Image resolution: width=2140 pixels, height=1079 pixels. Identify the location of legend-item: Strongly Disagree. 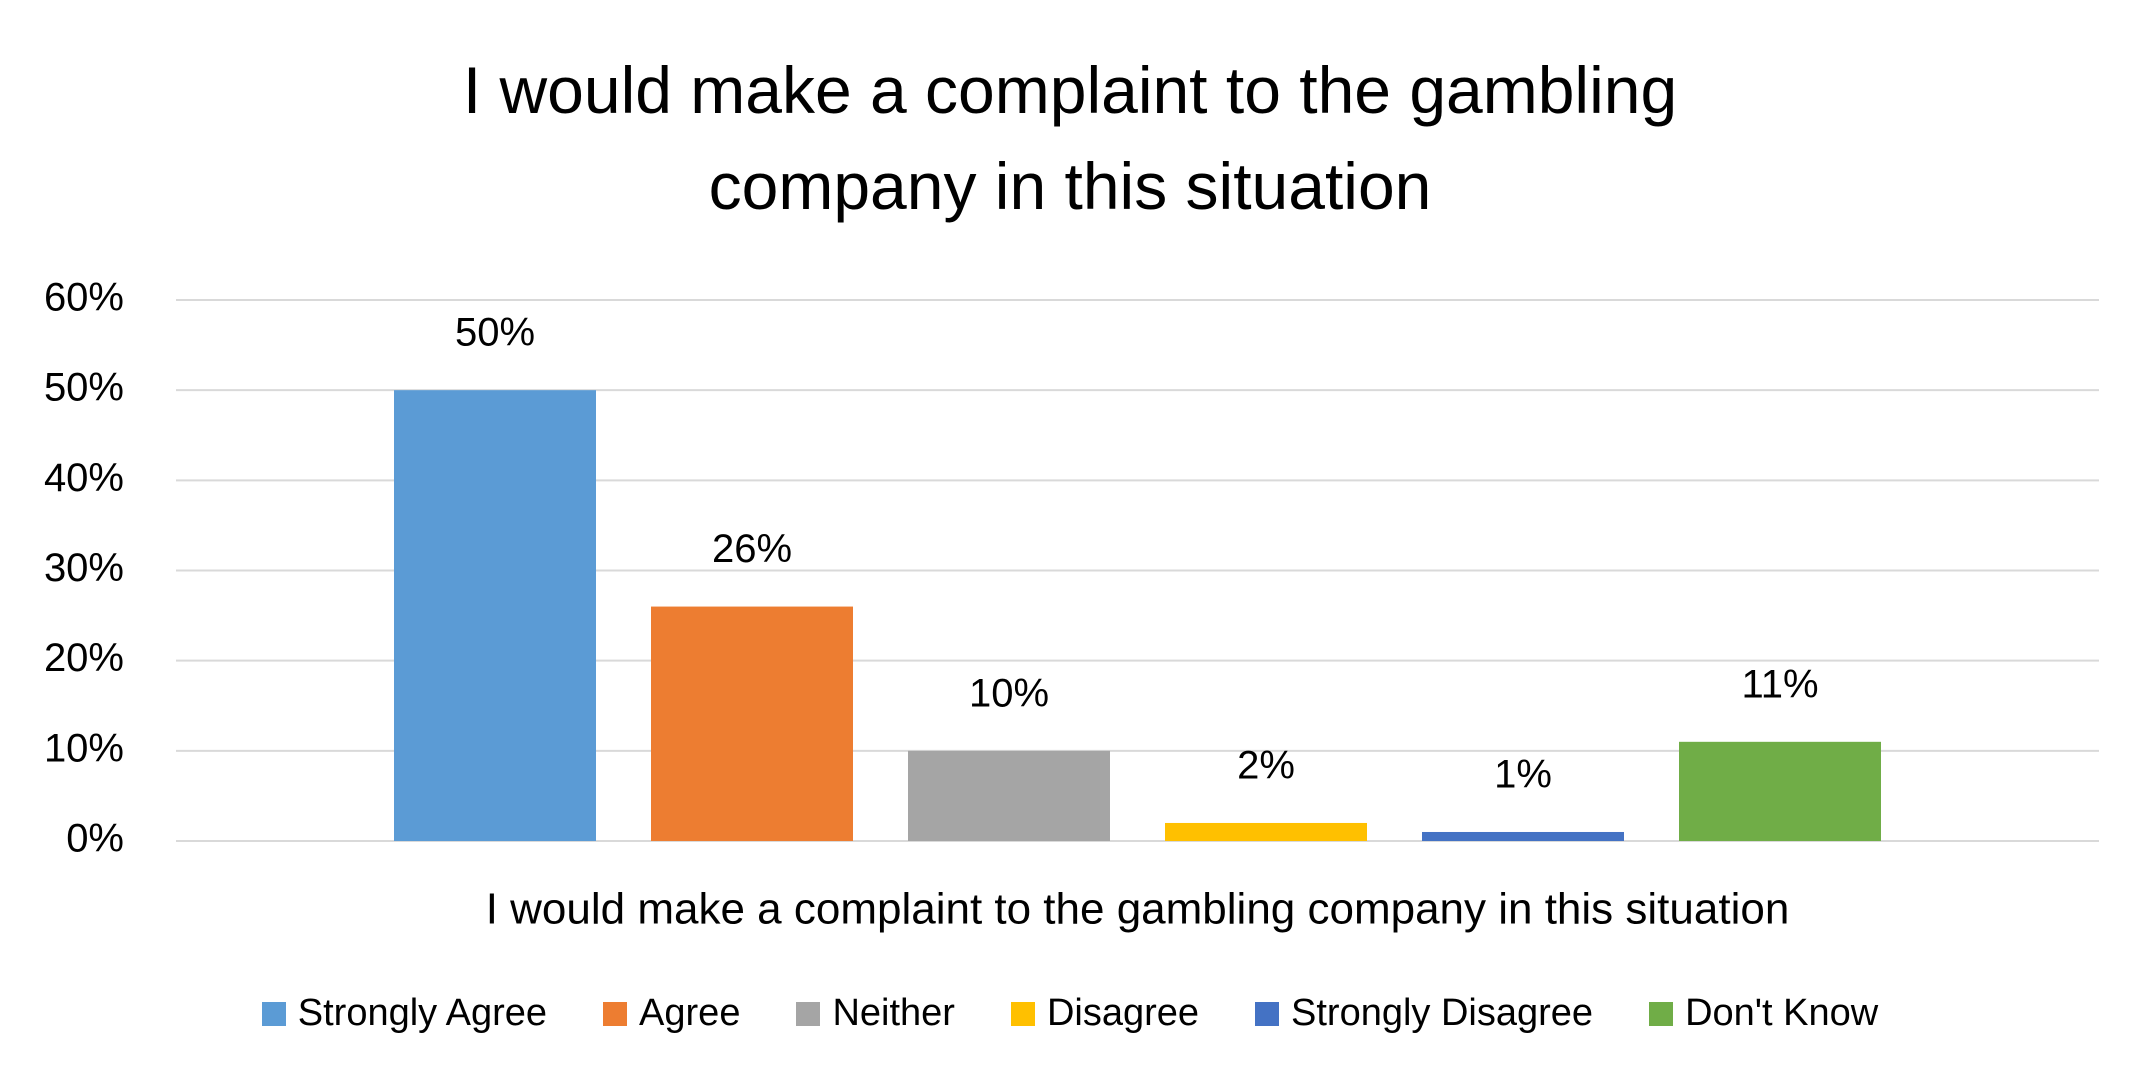
(1424, 1013).